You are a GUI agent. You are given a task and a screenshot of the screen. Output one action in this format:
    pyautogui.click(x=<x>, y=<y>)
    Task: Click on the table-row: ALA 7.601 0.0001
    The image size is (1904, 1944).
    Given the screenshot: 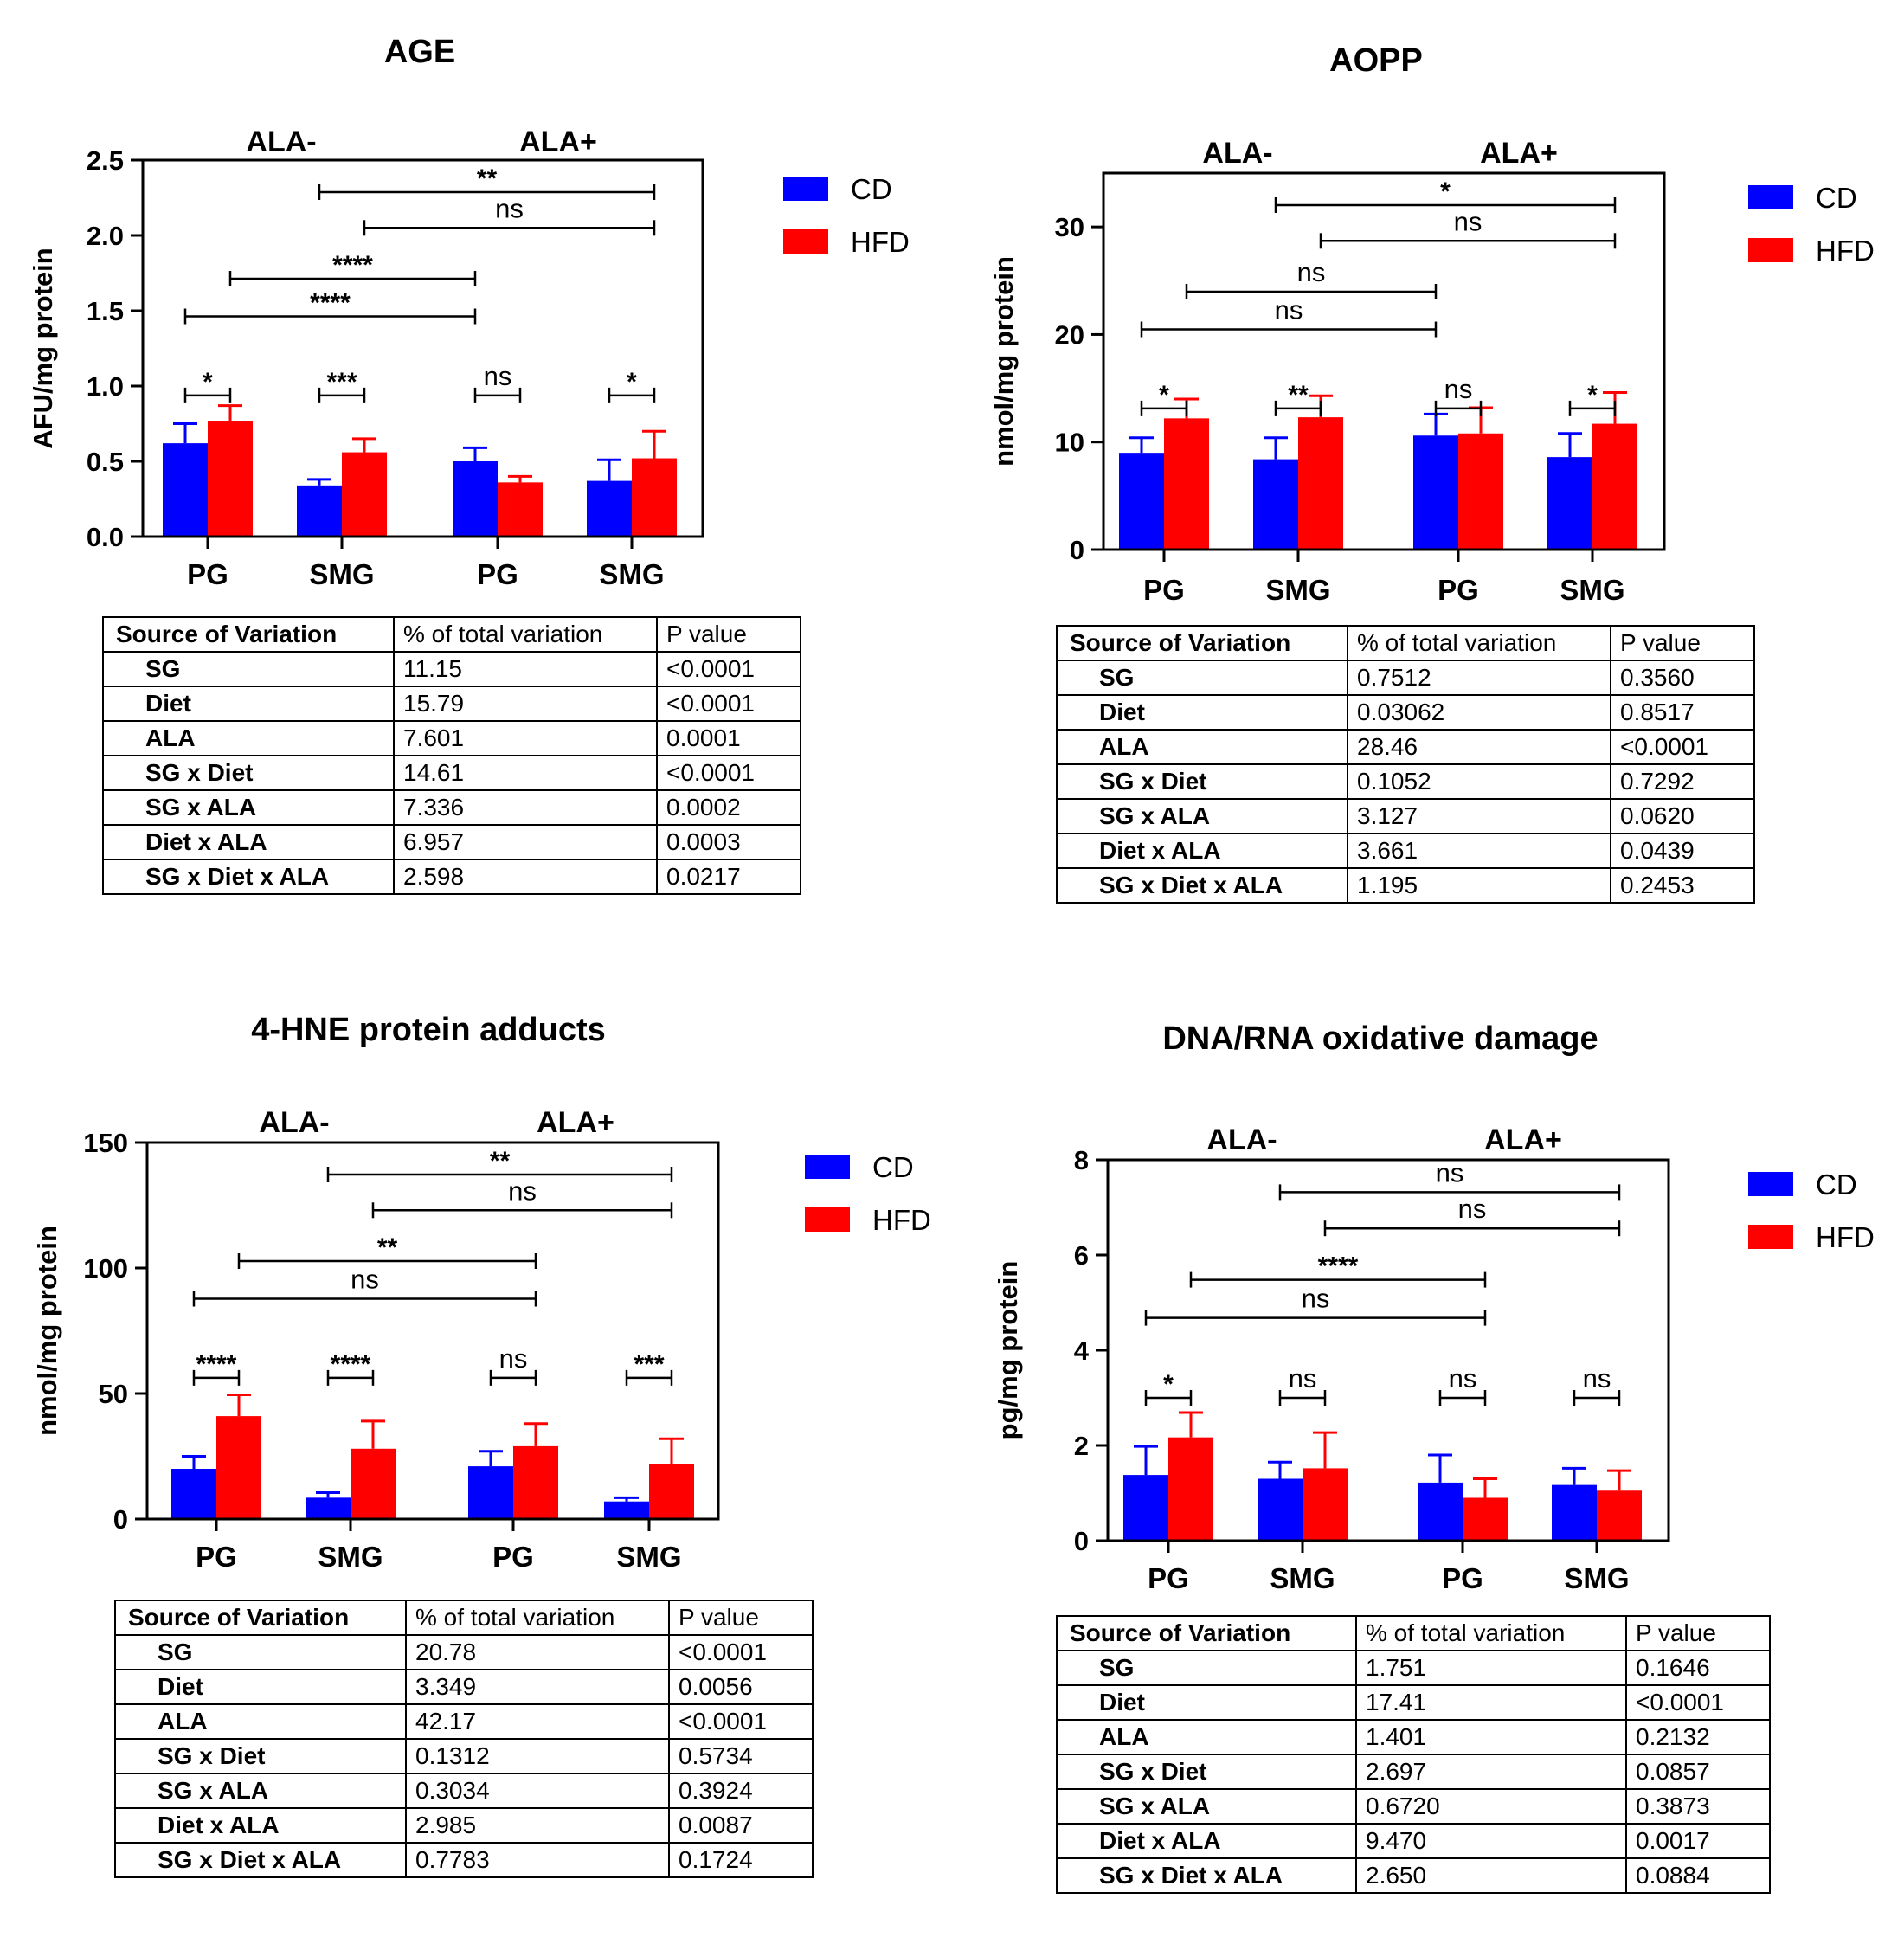 What is the action you would take?
    pyautogui.click(x=451, y=738)
    